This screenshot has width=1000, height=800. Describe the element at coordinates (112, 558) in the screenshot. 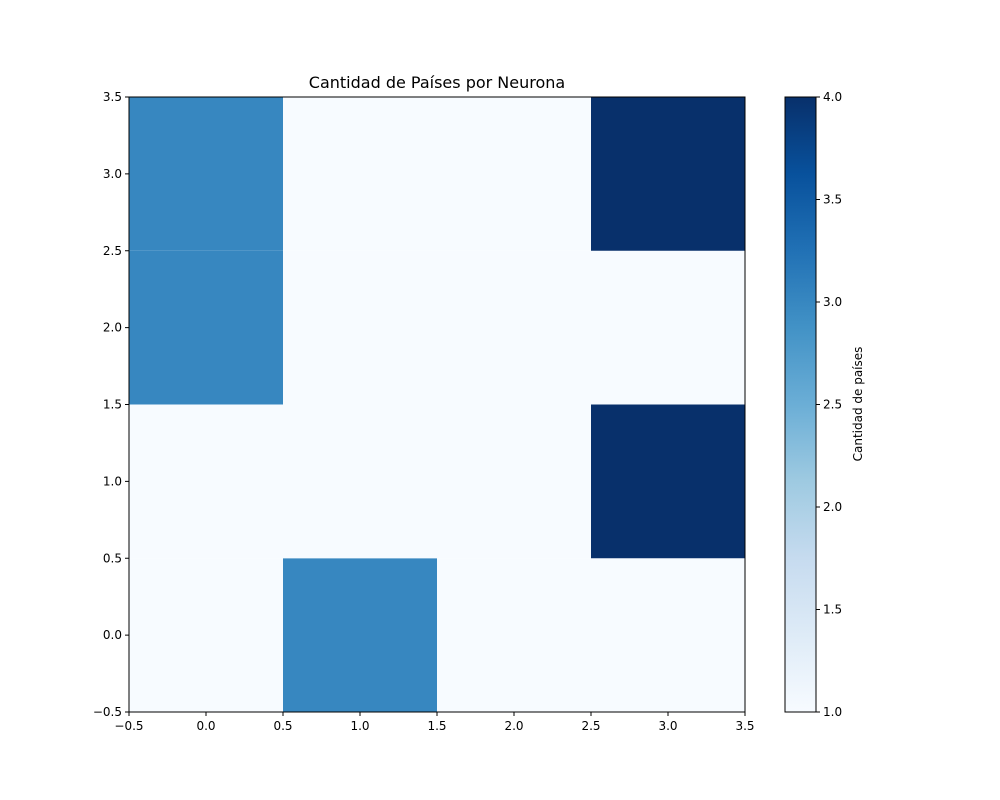

I see `y-tick-label: 0.5` at that location.